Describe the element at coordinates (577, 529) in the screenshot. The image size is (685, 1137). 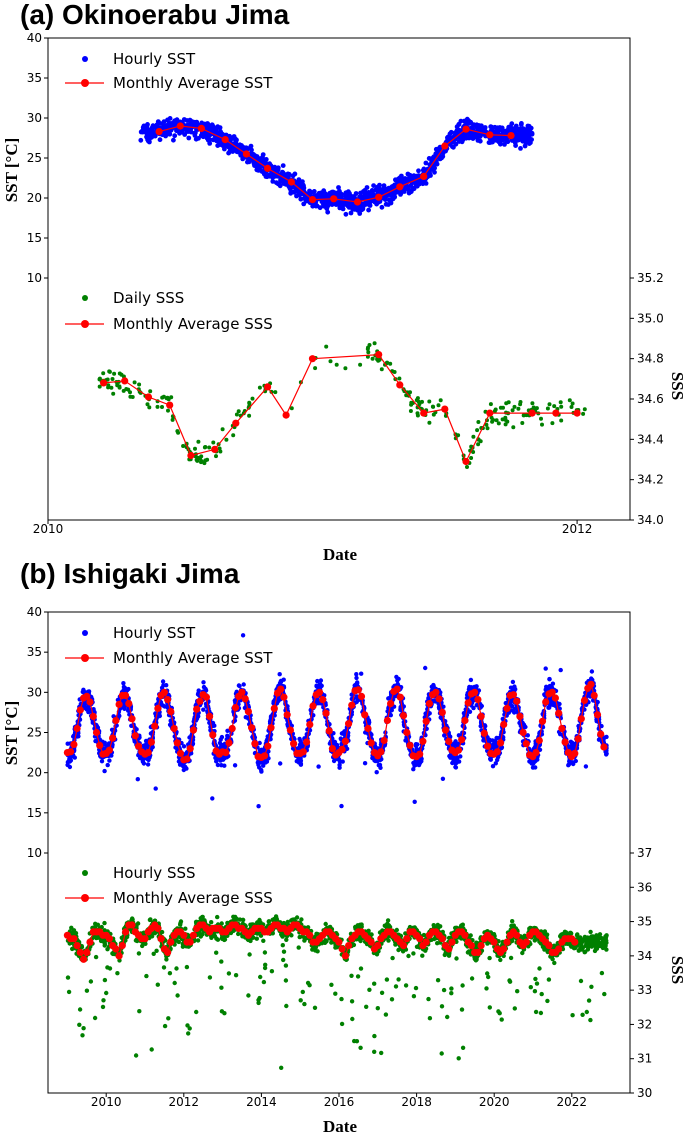
I see `x-tick-label: 2012` at that location.